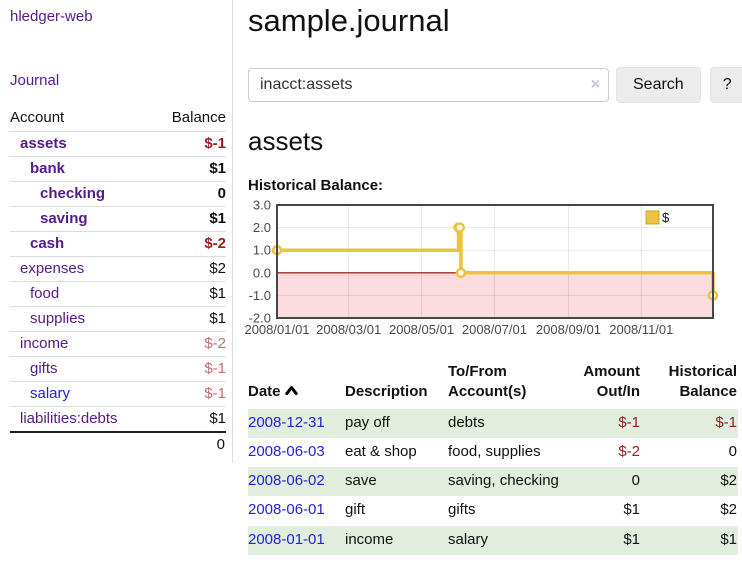  What do you see at coordinates (260, 318) in the screenshot?
I see `svg-text: -2.0` at bounding box center [260, 318].